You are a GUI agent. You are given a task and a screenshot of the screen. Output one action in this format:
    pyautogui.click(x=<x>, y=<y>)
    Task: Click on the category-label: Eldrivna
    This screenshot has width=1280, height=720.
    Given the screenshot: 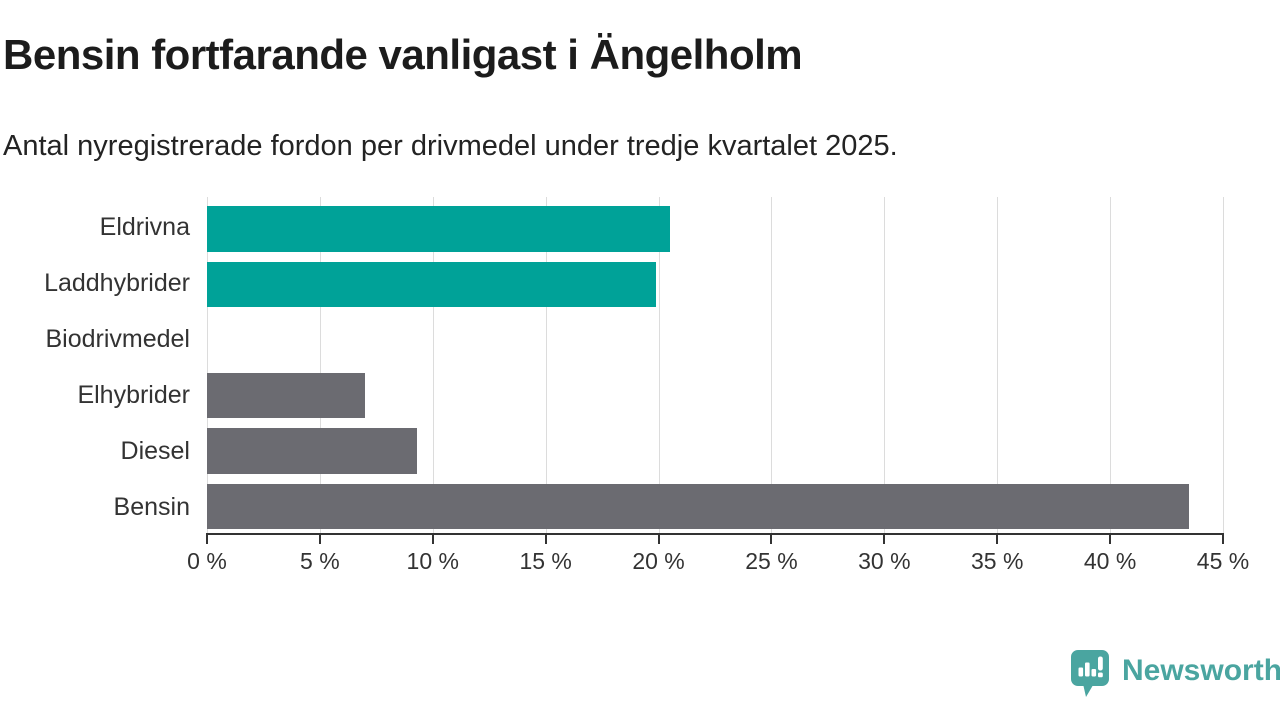 What is the action you would take?
    pyautogui.click(x=144, y=226)
    